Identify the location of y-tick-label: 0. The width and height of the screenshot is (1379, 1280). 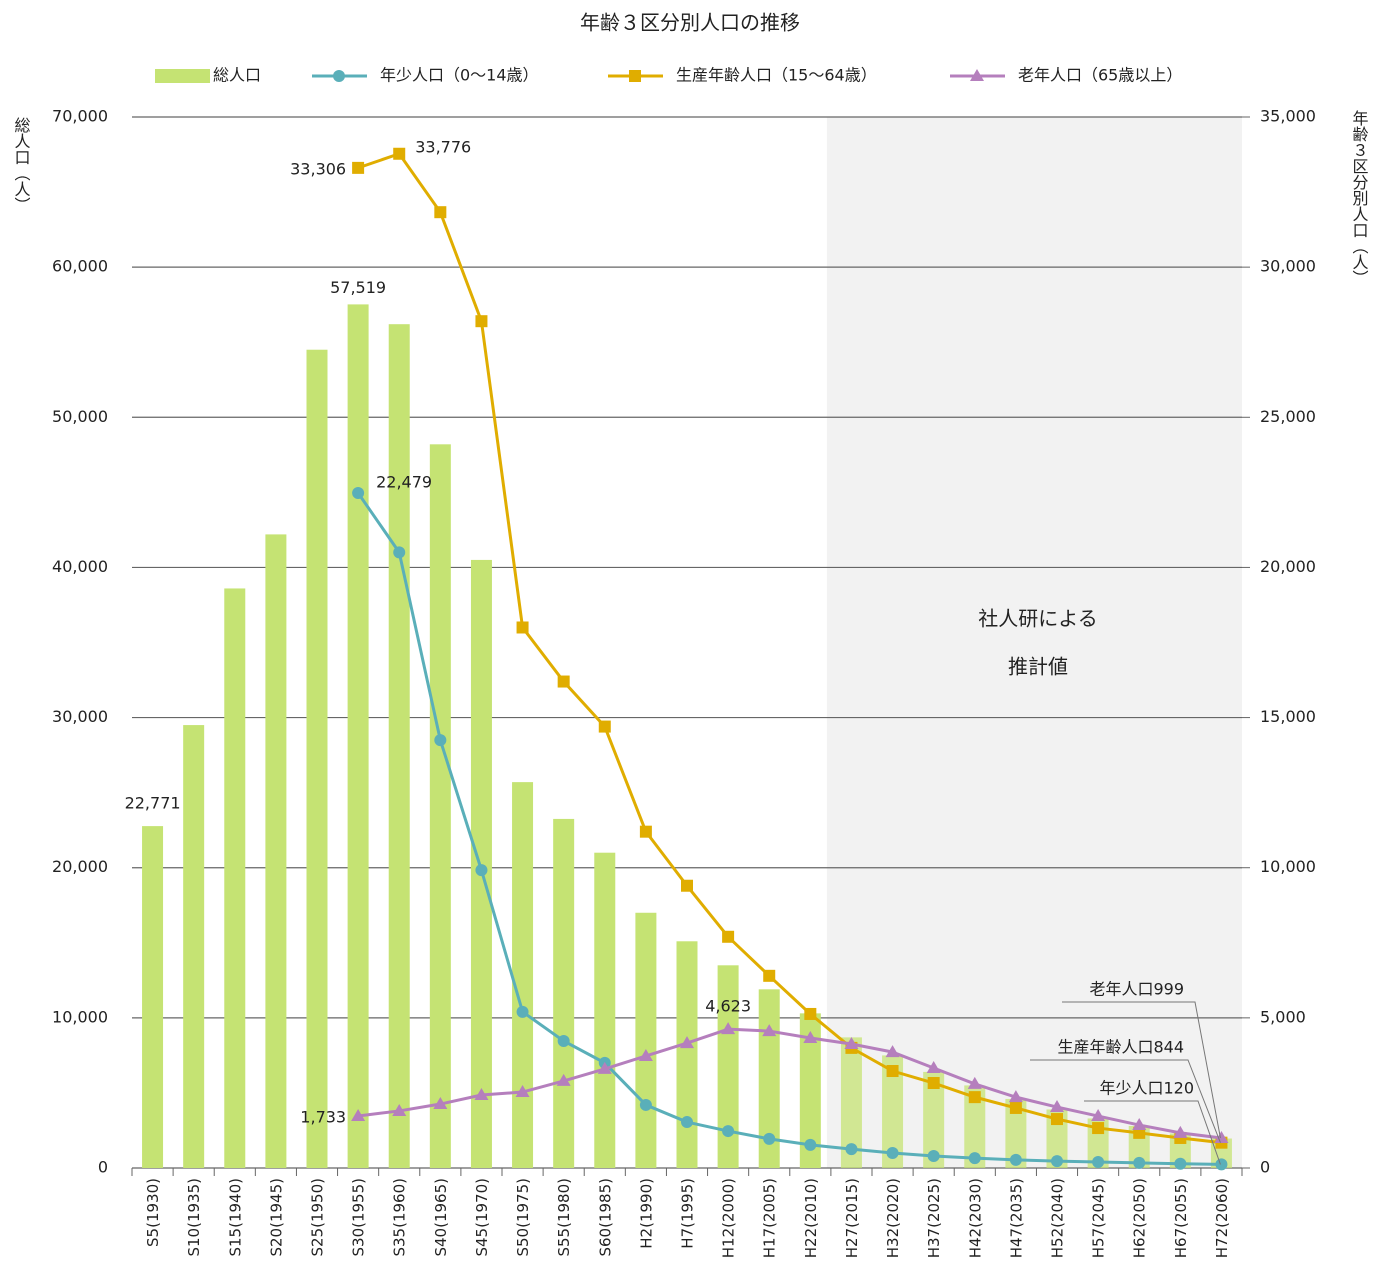
(103, 1167).